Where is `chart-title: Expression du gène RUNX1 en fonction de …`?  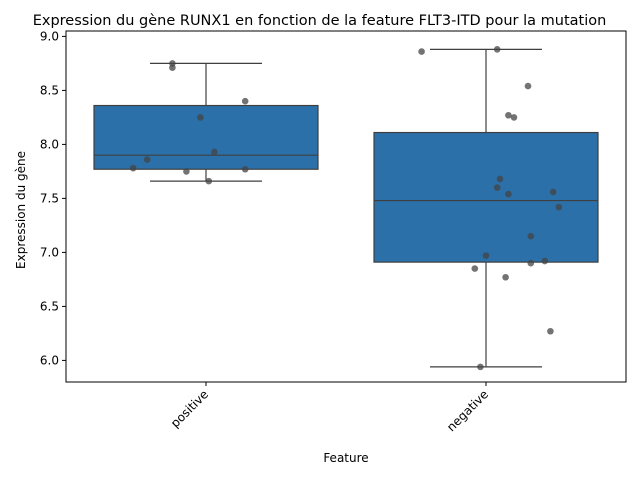 chart-title: Expression du gène RUNX1 en fonction de … is located at coordinates (320, 21).